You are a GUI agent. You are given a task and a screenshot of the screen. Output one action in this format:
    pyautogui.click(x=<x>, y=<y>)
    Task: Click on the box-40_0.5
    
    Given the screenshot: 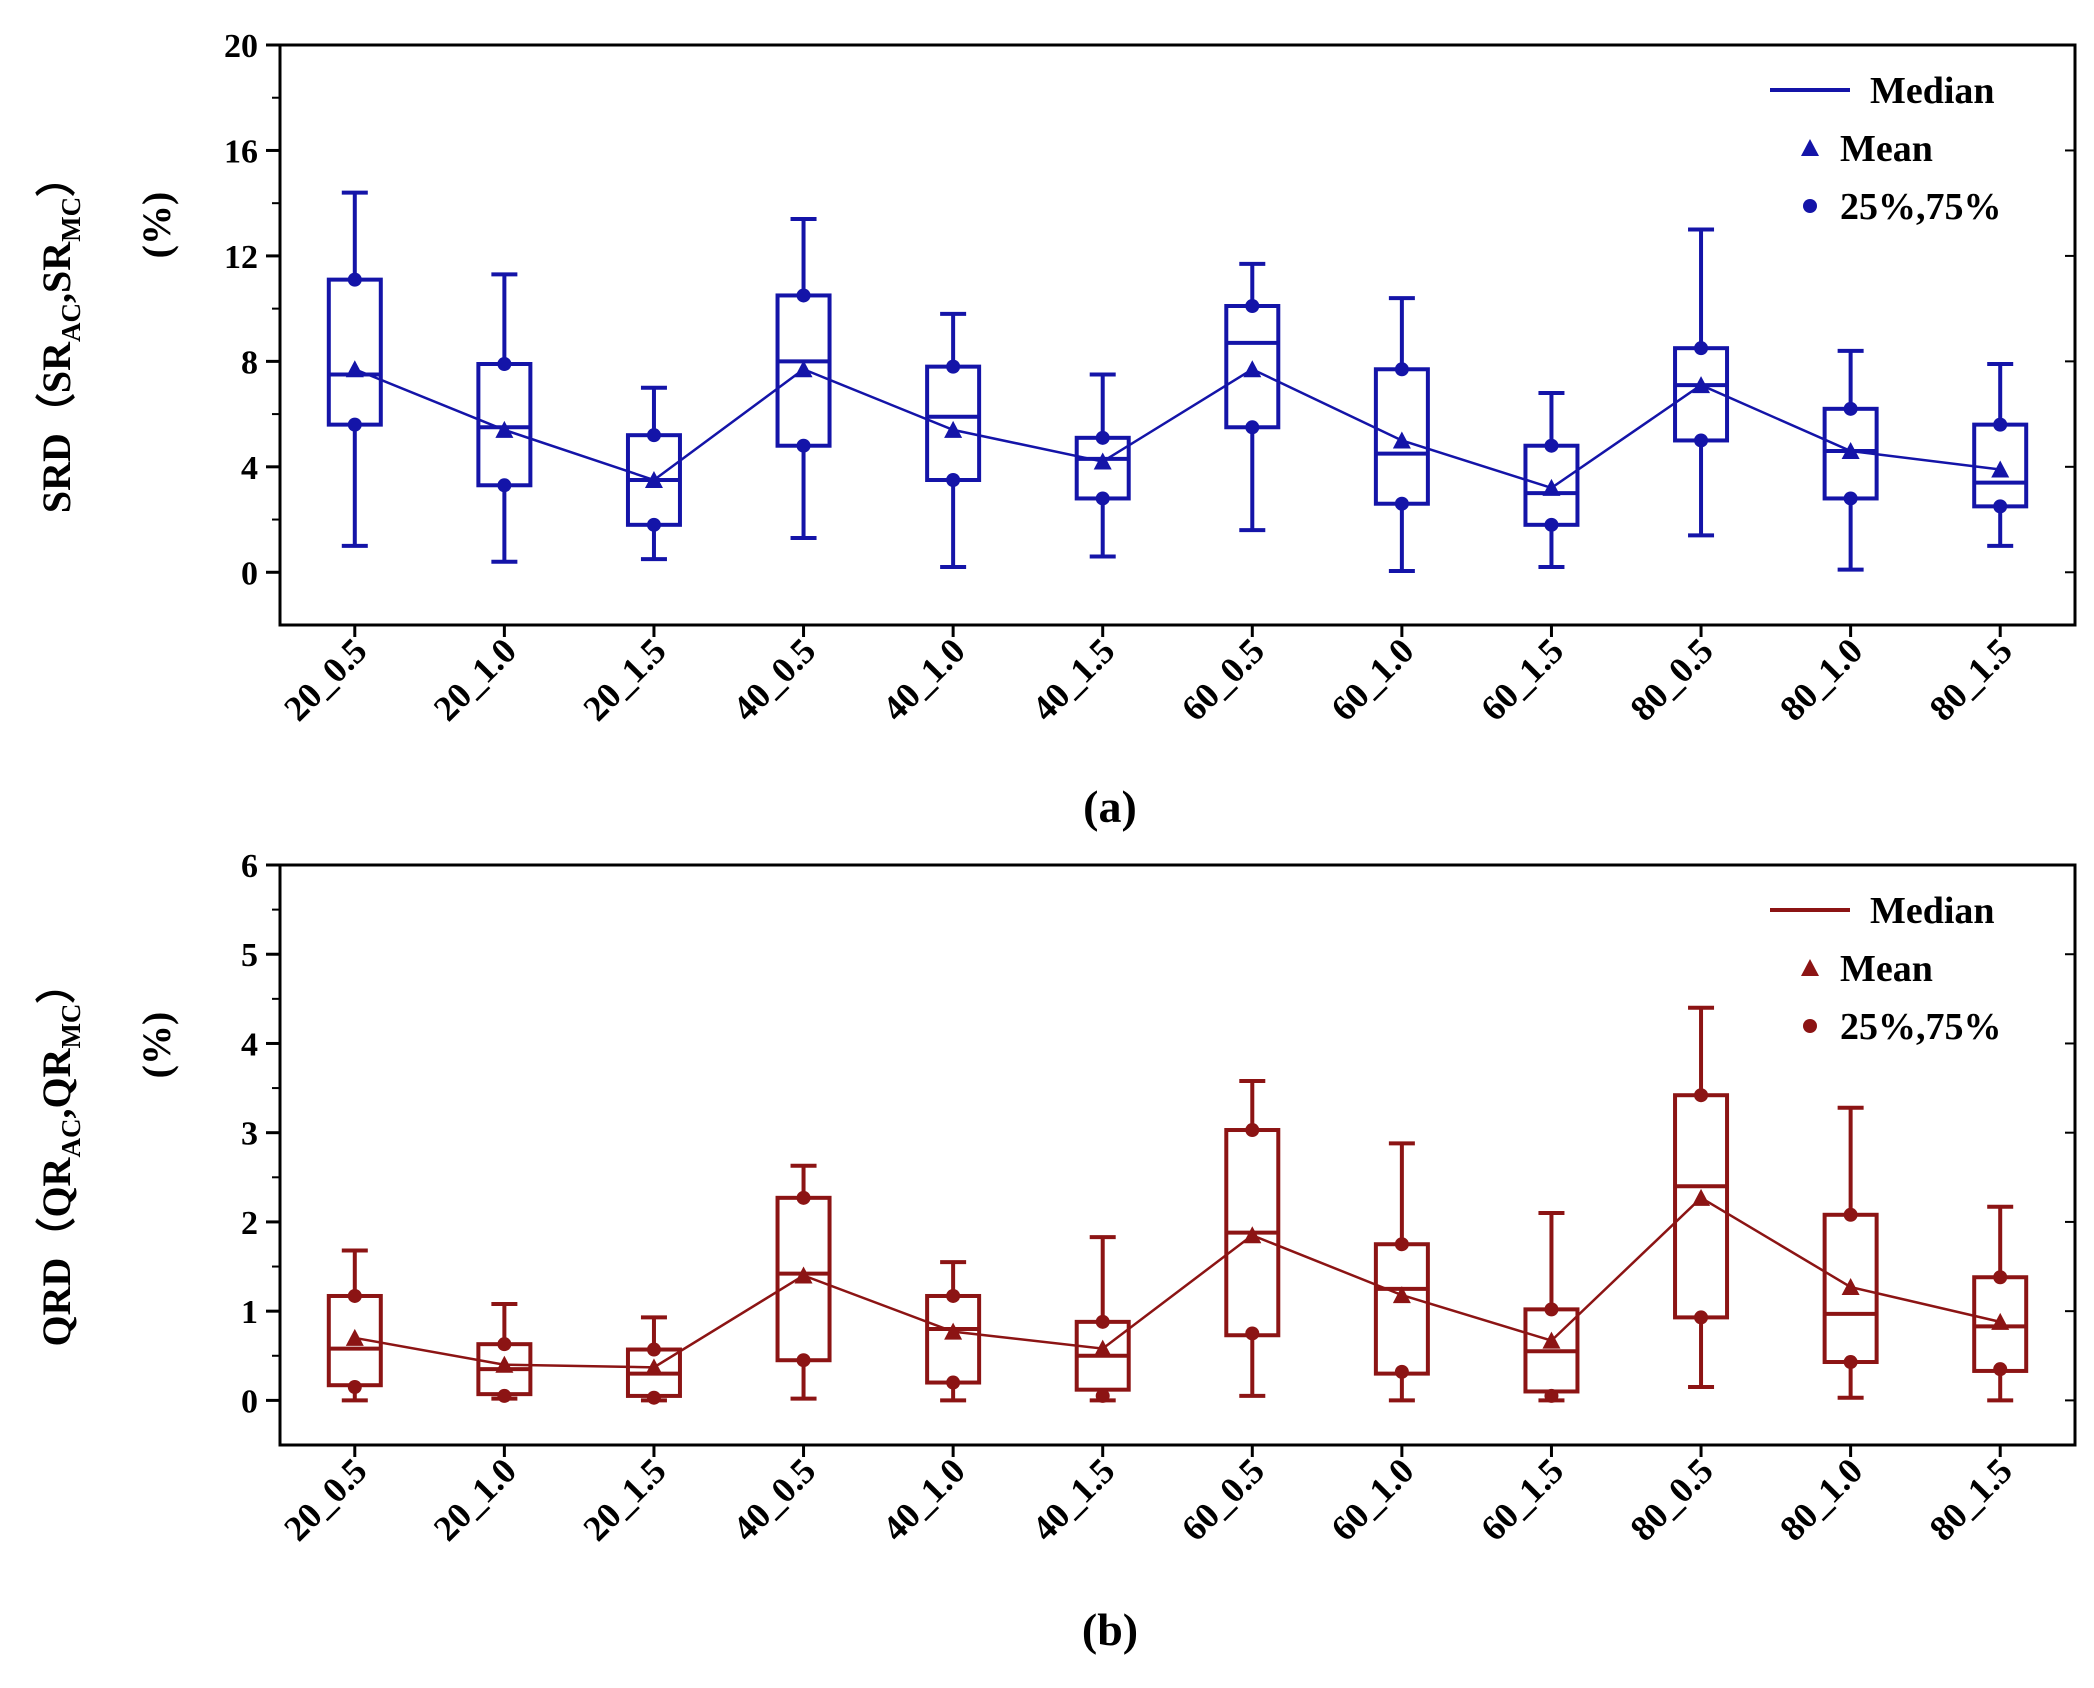 What is the action you would take?
    pyautogui.click(x=803, y=378)
    